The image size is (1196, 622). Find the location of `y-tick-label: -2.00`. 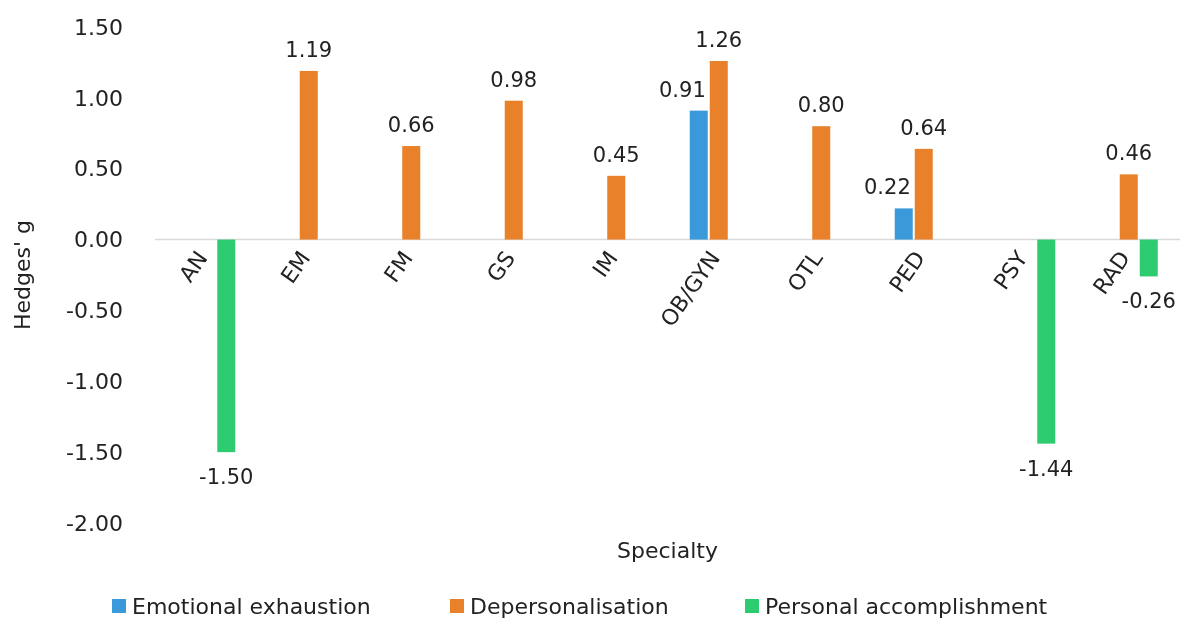

y-tick-label: -2.00 is located at coordinates (94, 523).